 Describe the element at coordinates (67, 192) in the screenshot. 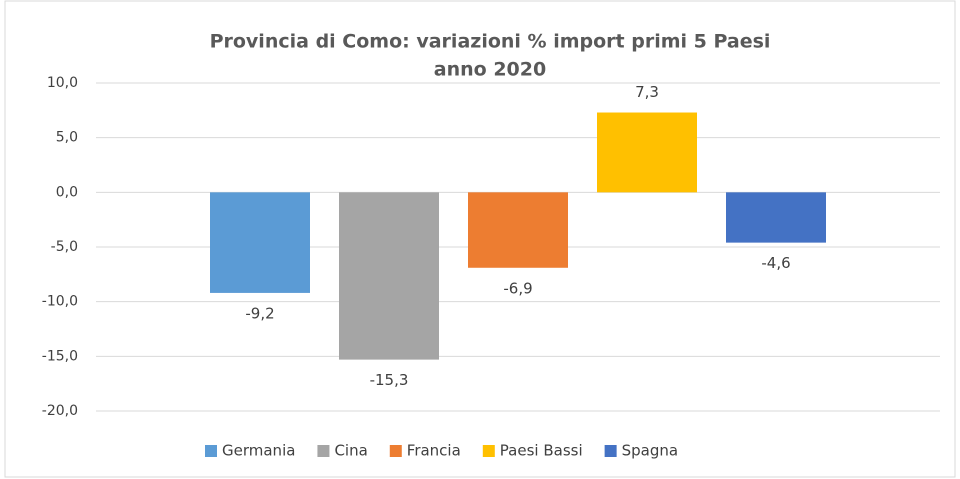

I see `y-tick-label: 0,0` at that location.